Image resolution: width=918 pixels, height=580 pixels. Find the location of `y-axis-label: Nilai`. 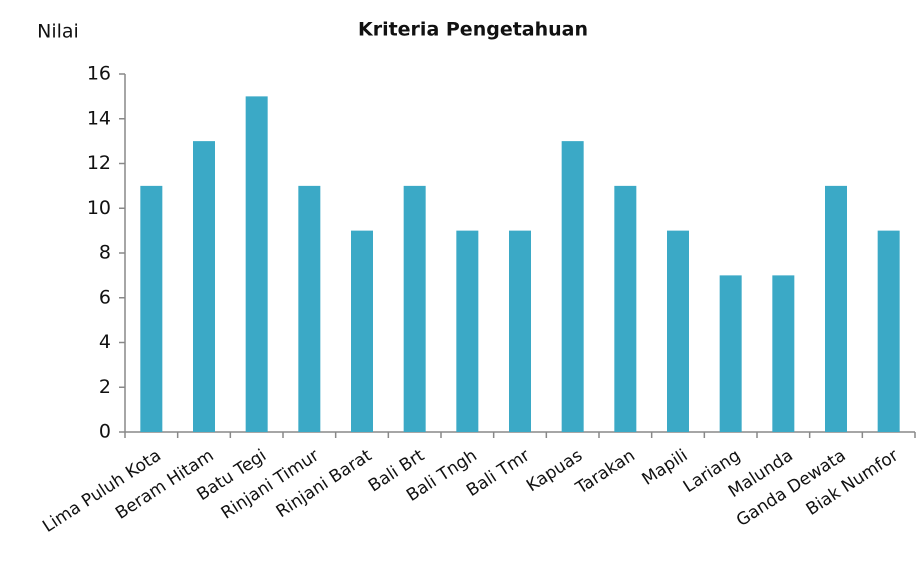

y-axis-label: Nilai is located at coordinates (58, 32).